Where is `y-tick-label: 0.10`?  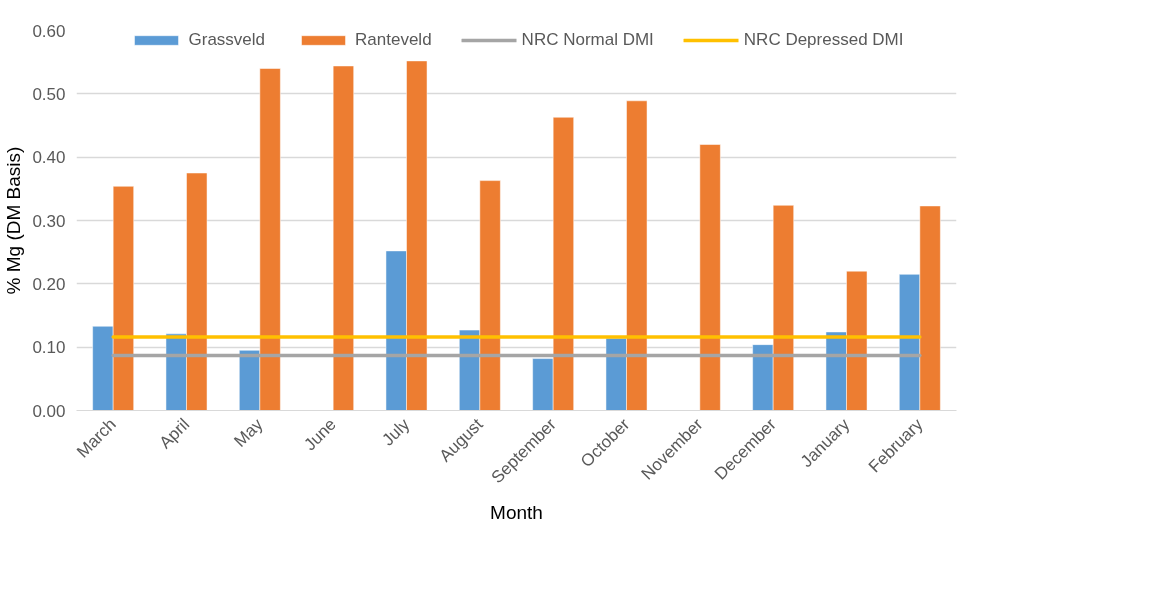
y-tick-label: 0.10 is located at coordinates (49, 348).